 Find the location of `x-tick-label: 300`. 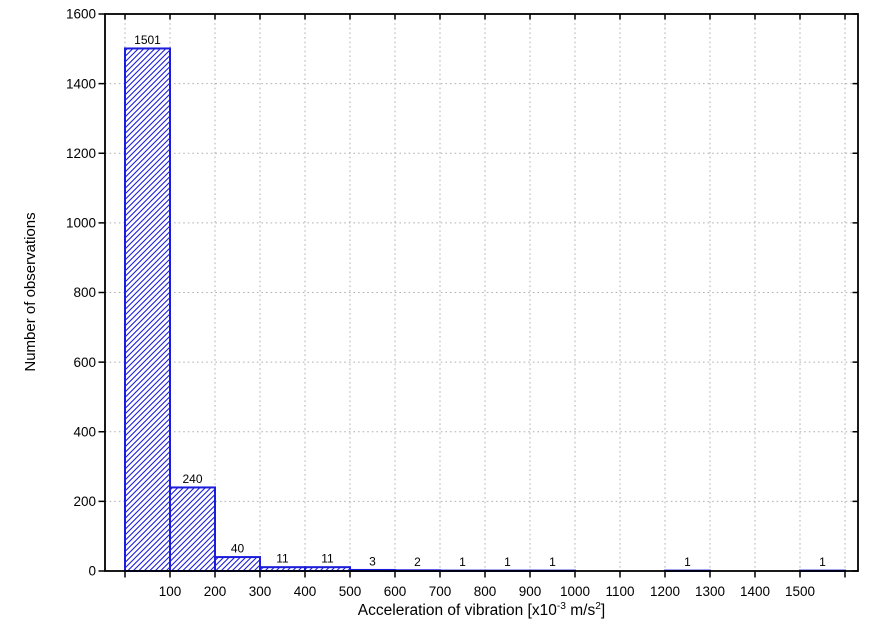

x-tick-label: 300 is located at coordinates (260, 591).